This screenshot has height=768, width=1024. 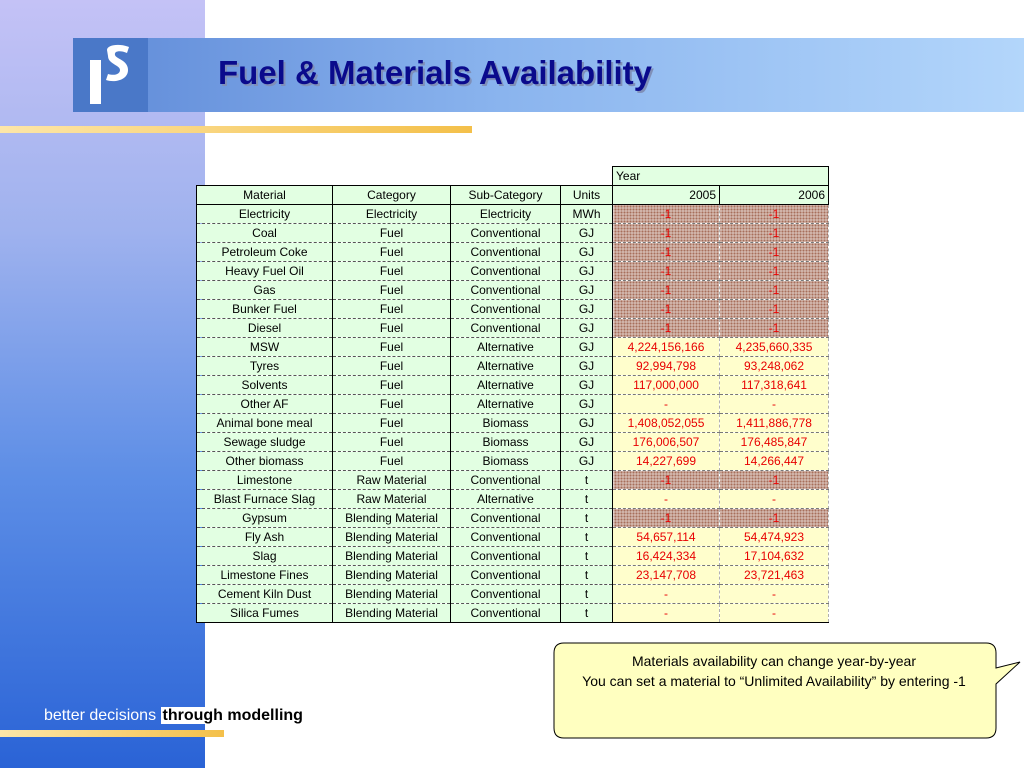 What do you see at coordinates (110, 75) in the screenshot?
I see `logo-icon` at bounding box center [110, 75].